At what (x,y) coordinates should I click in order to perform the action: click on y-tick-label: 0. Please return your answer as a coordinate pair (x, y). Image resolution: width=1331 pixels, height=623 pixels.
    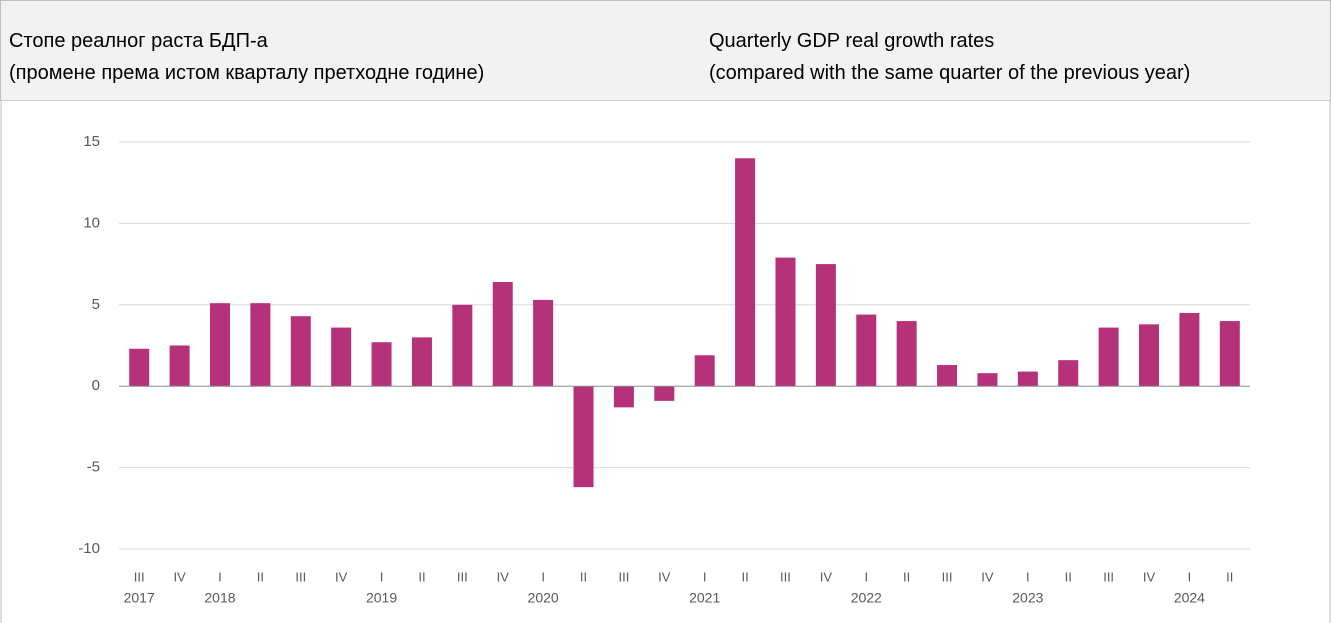
    Looking at the image, I should click on (96, 385).